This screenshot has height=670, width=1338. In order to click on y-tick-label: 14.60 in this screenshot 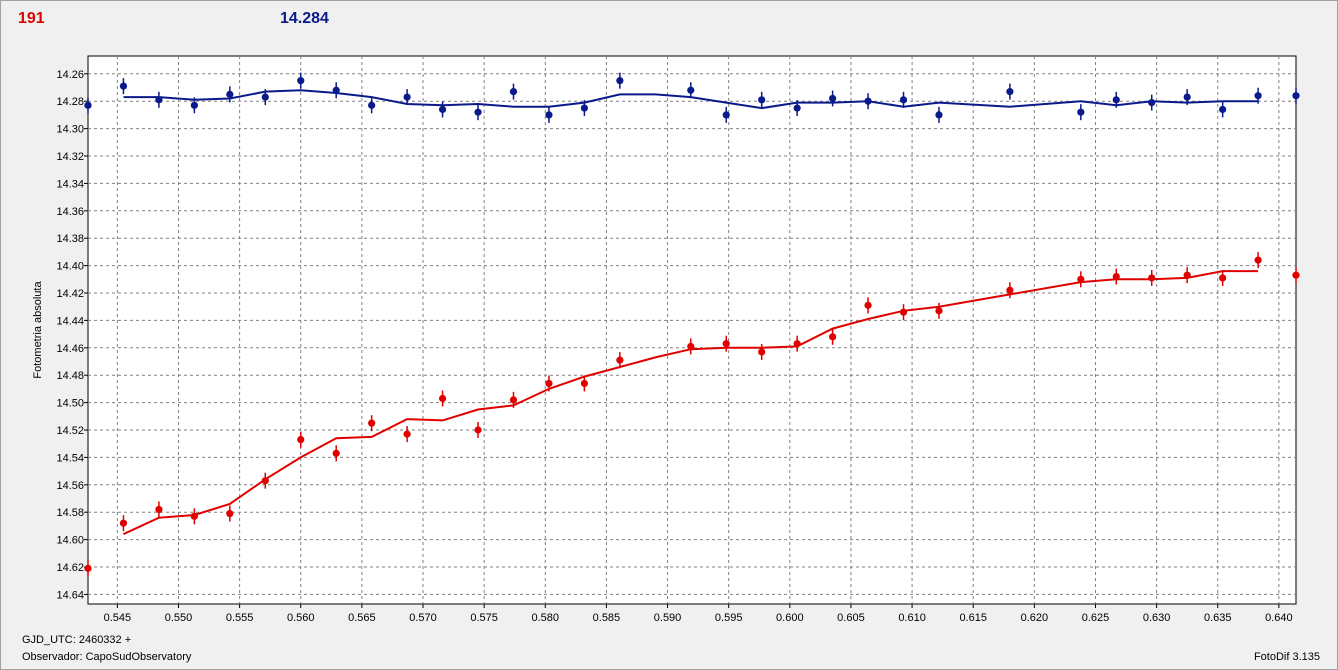, I will do `click(70, 541)`.